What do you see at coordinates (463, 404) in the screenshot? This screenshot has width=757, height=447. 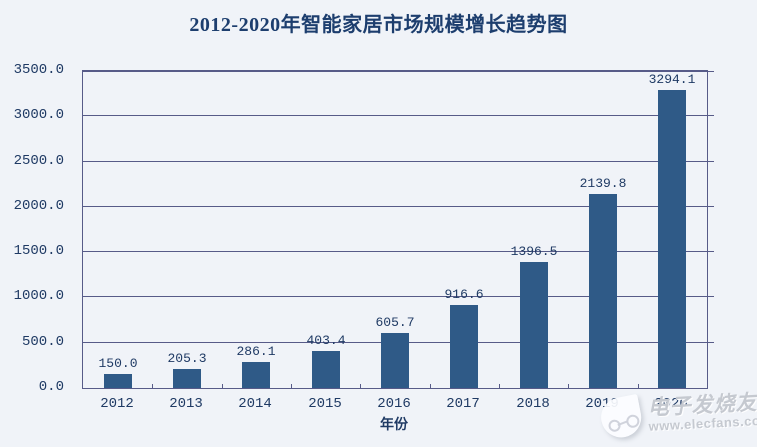 I see `x-tick-label: 2017` at bounding box center [463, 404].